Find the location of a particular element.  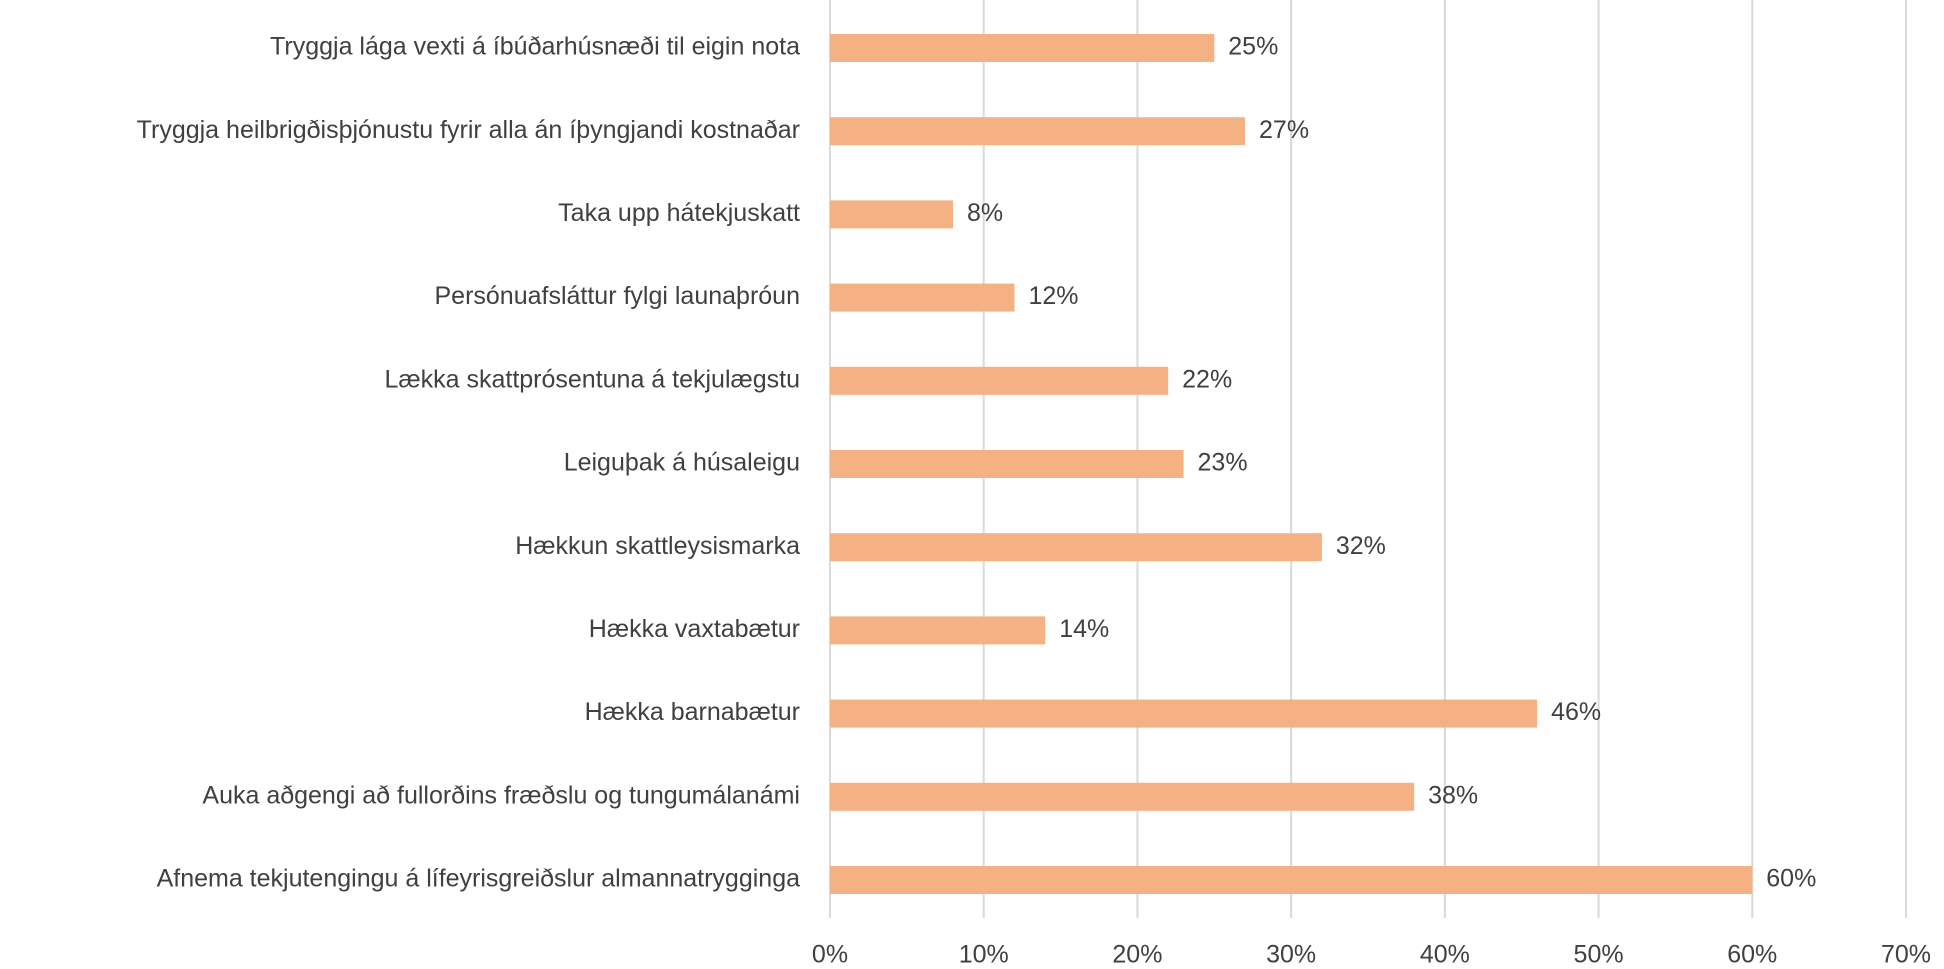

y-tick-label: Hækka vaxtabætur is located at coordinates (694, 629).